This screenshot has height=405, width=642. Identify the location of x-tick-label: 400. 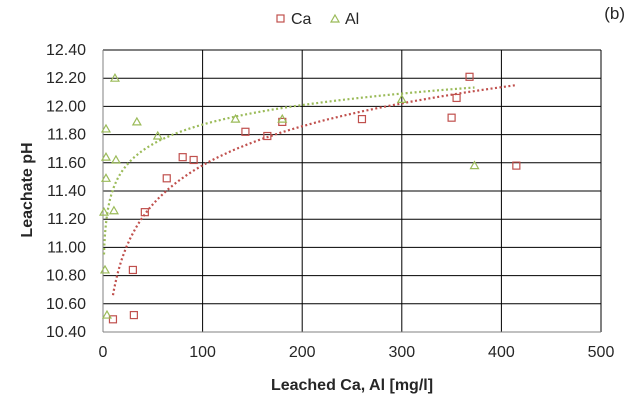
(501, 352).